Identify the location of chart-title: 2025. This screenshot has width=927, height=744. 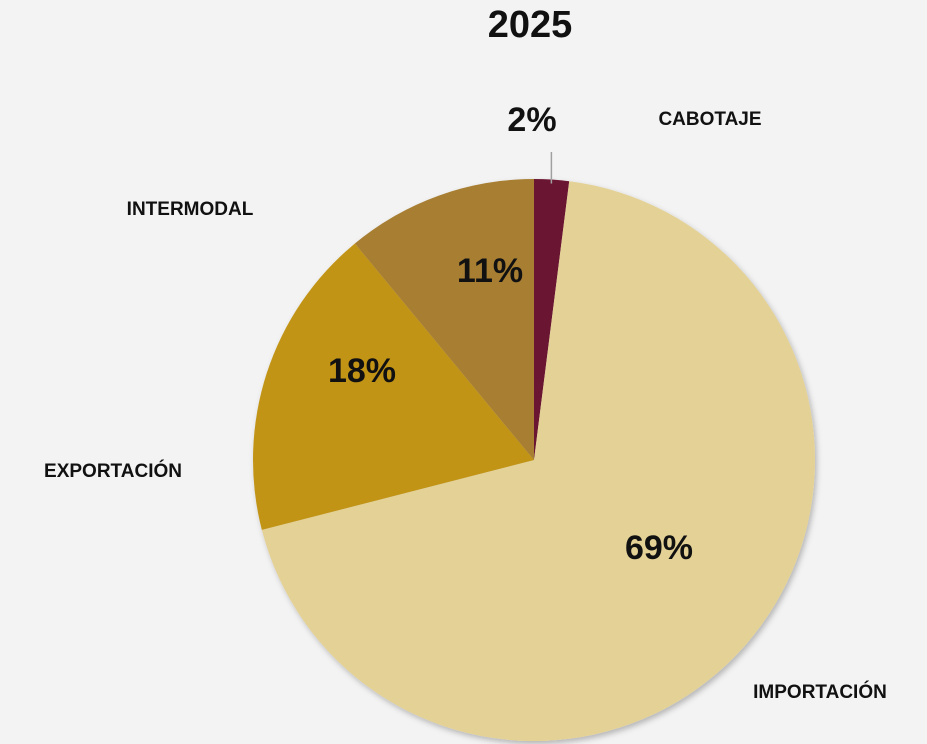
(530, 25).